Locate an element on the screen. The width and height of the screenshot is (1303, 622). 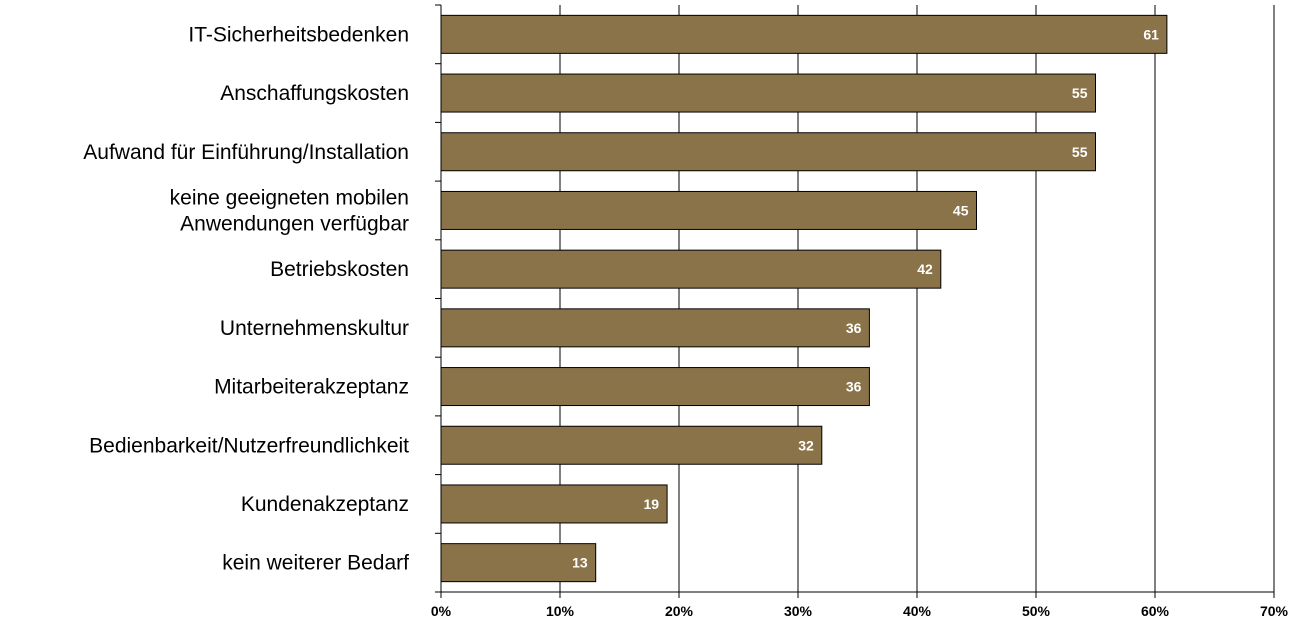
category-label: Anschaffungskosten is located at coordinates (314, 93).